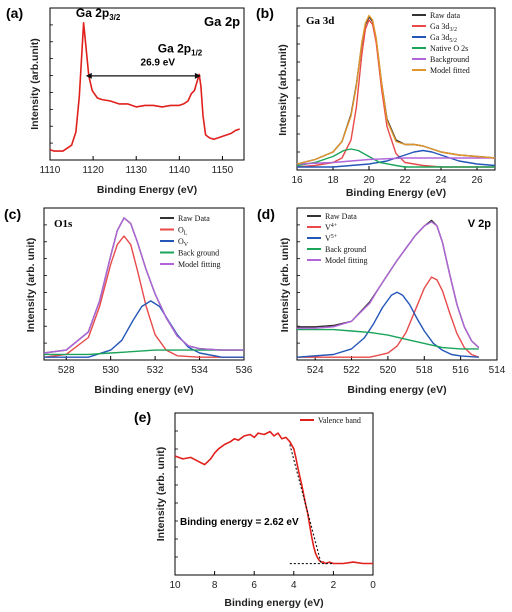 The width and height of the screenshot is (512, 612). What do you see at coordinates (142, 417) in the screenshot?
I see `panel-e-label: (e)` at bounding box center [142, 417].